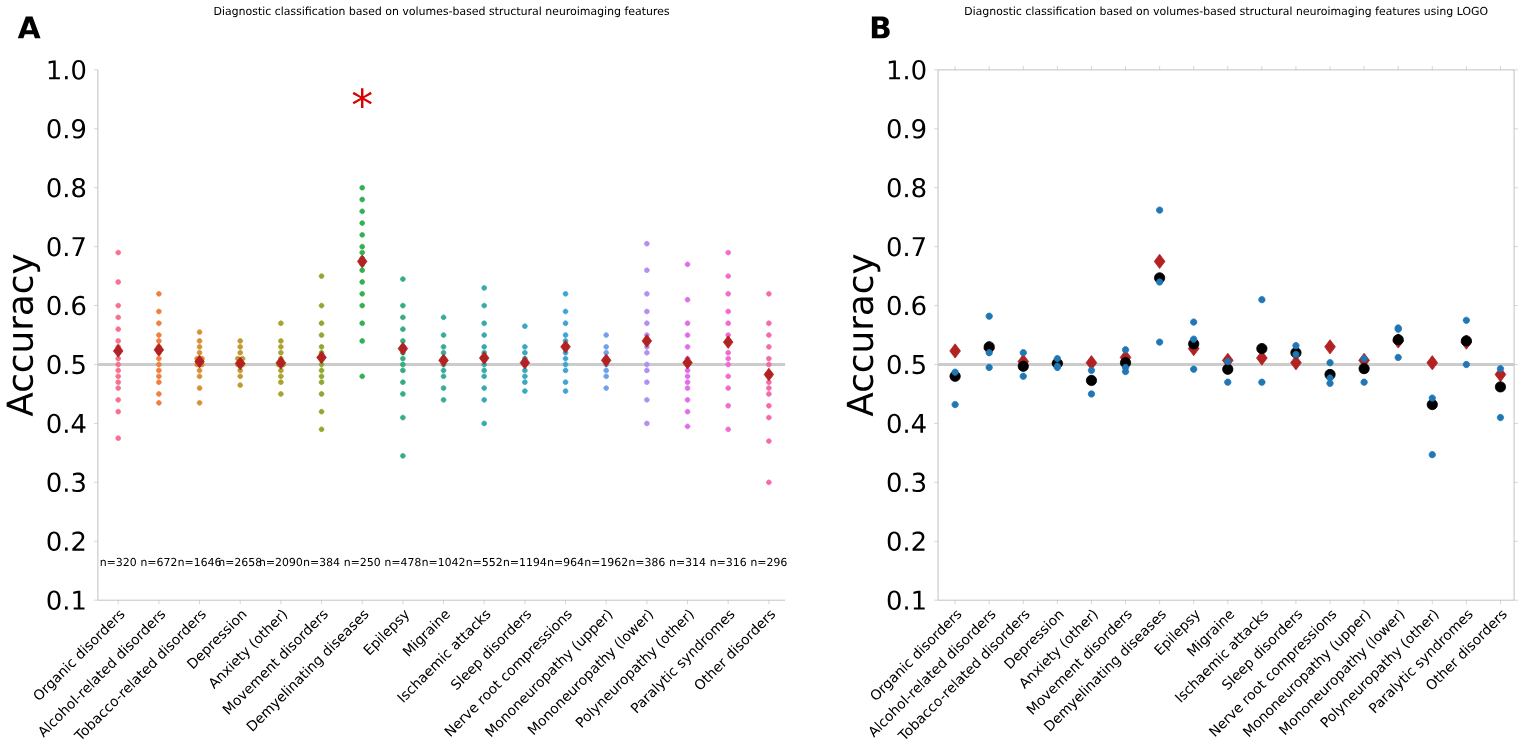 Image resolution: width=1528 pixels, height=756 pixels. Describe the element at coordinates (29, 28) in the screenshot. I see `text: A` at that location.